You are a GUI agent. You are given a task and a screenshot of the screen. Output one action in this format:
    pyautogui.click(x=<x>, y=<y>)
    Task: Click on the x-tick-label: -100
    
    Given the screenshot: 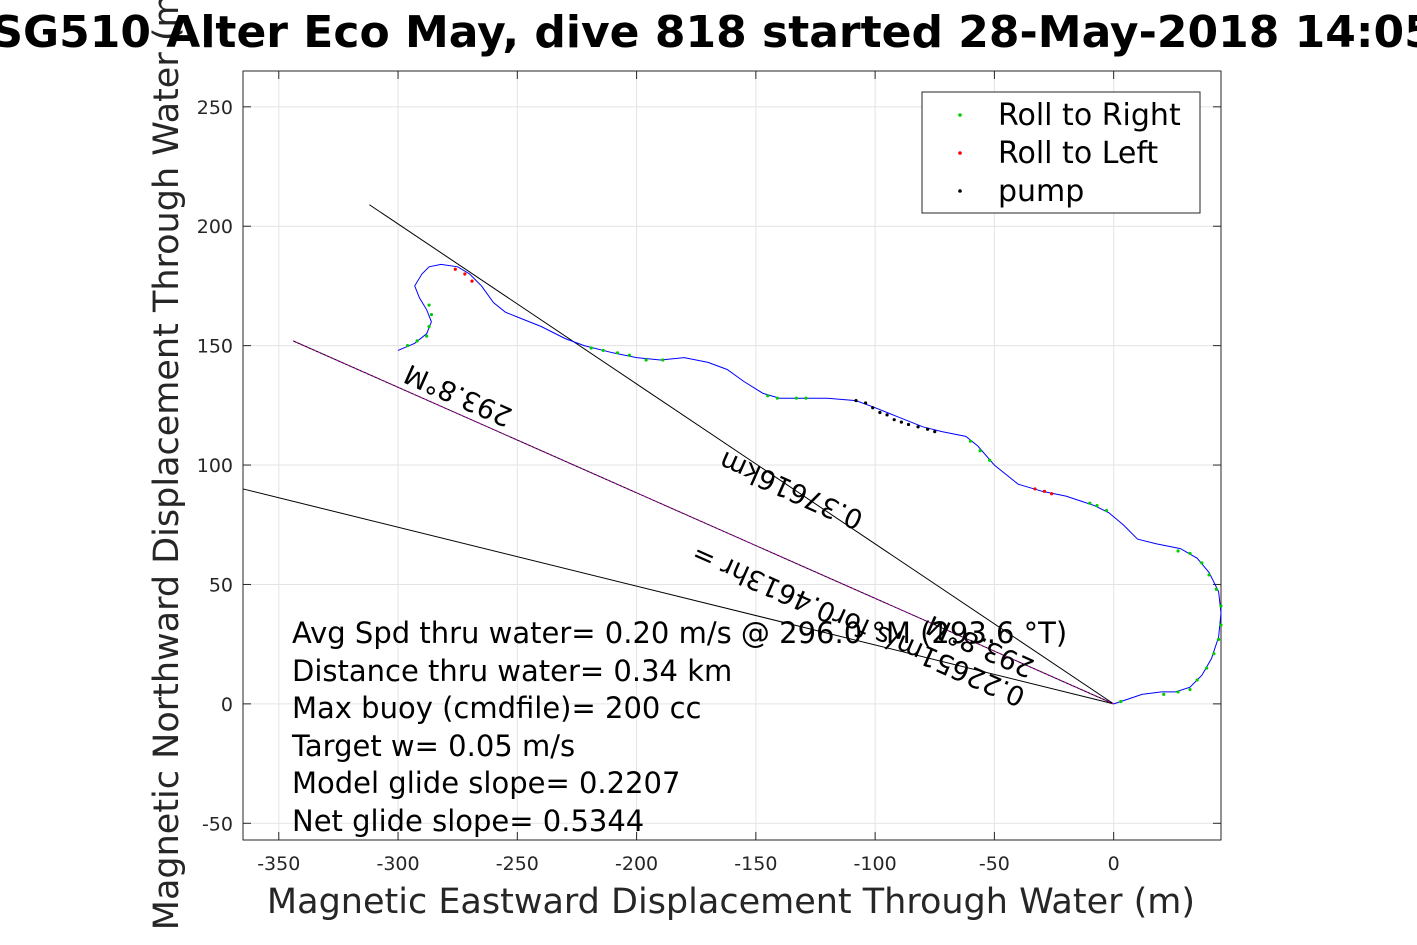 What is the action you would take?
    pyautogui.click(x=875, y=864)
    